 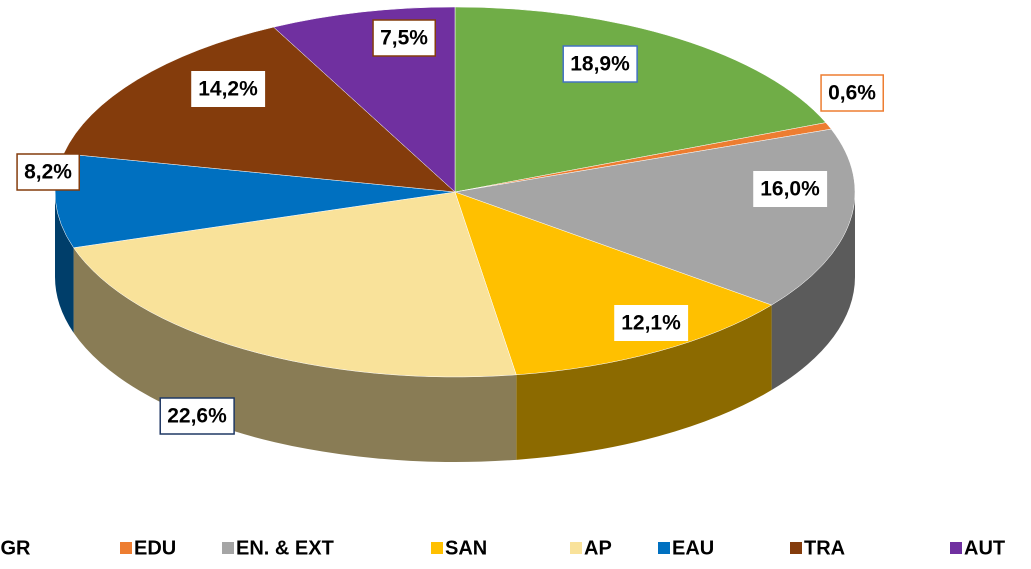 I want to click on legend-label: AGR, so click(x=15, y=548).